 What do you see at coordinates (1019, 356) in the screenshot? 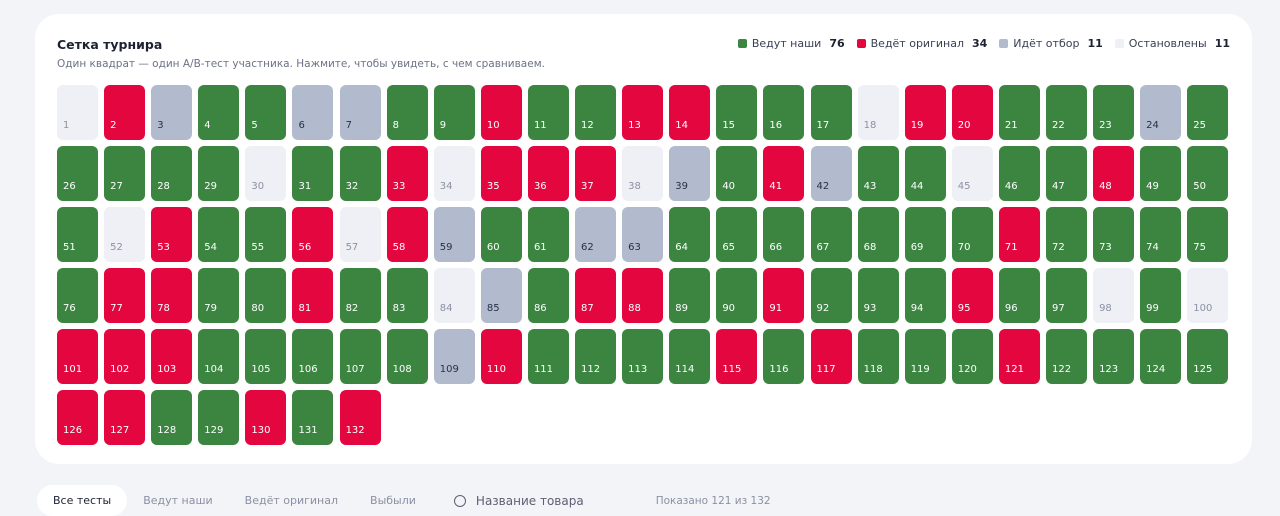
I see `test-cell: 121` at bounding box center [1019, 356].